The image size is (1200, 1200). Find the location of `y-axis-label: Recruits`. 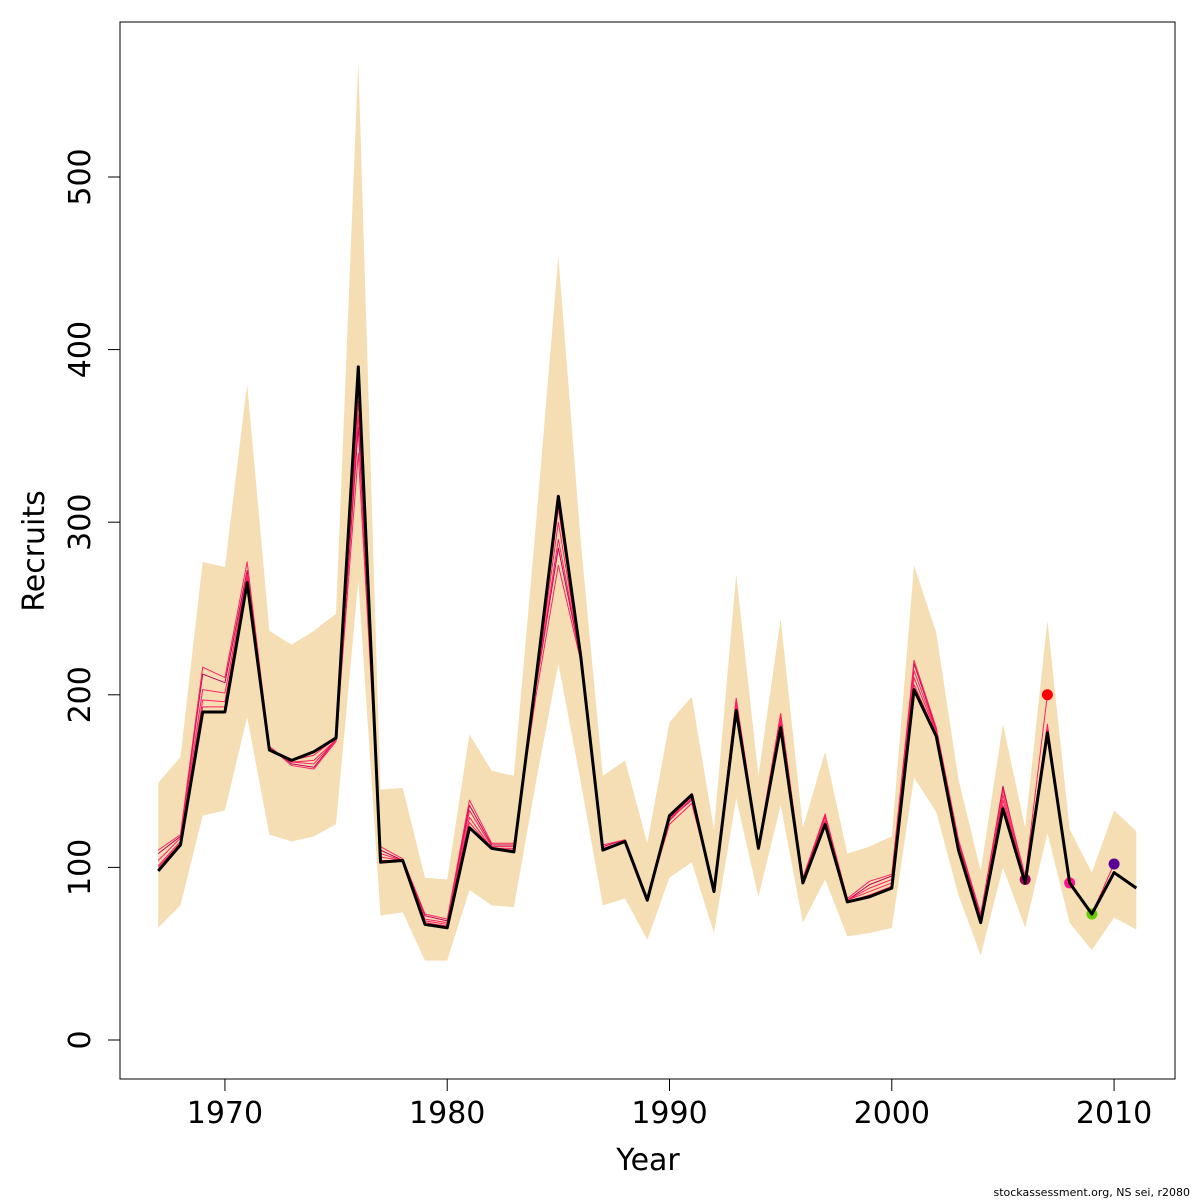

y-axis-label: Recruits is located at coordinates (34, 551).